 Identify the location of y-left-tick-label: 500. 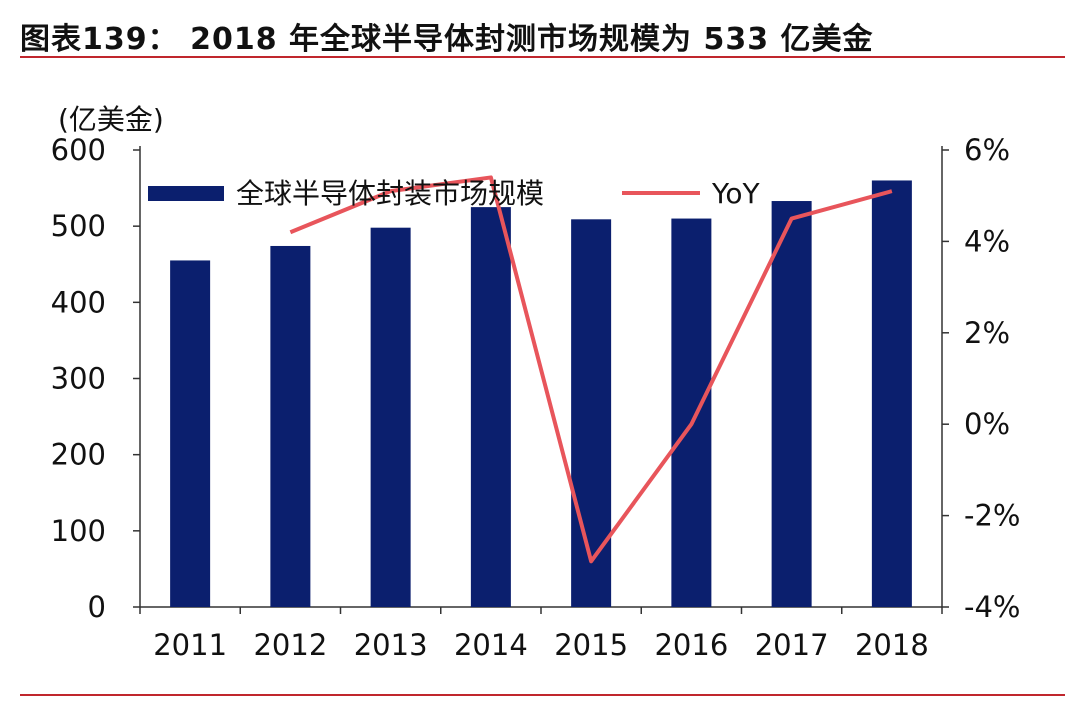
(78, 226).